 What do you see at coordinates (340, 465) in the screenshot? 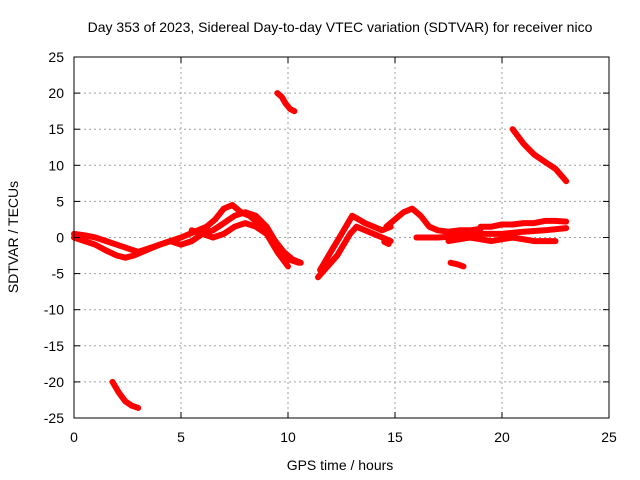
I see `x-axis-label: GPS time / hours` at bounding box center [340, 465].